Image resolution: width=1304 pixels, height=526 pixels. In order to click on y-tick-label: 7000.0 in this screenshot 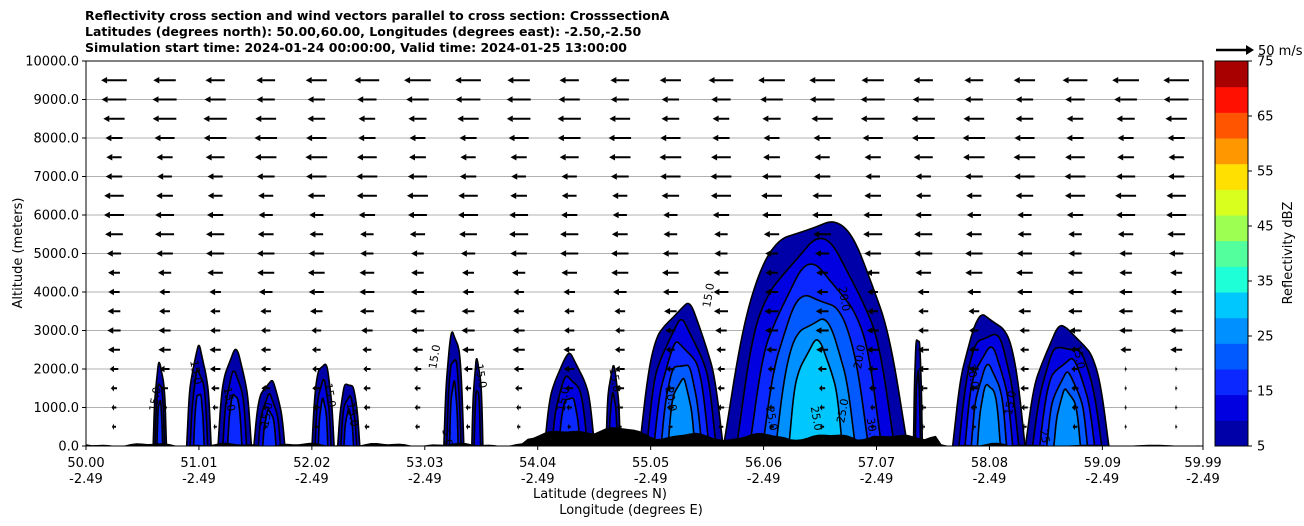, I will do `click(57, 177)`.